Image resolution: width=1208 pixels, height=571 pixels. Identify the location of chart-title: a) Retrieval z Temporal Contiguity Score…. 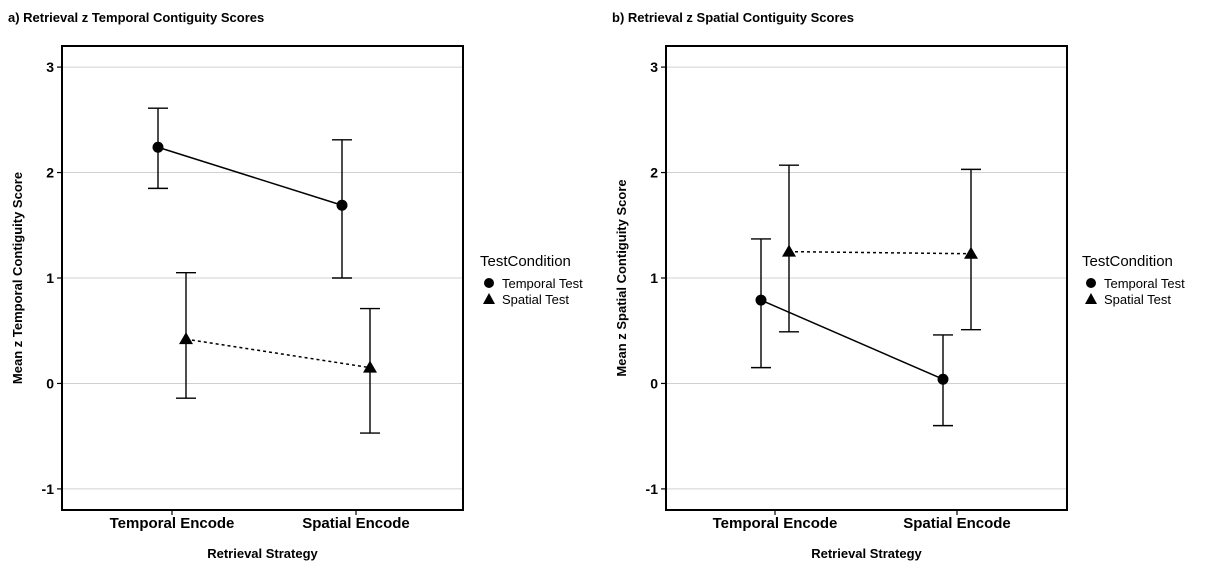
(136, 17).